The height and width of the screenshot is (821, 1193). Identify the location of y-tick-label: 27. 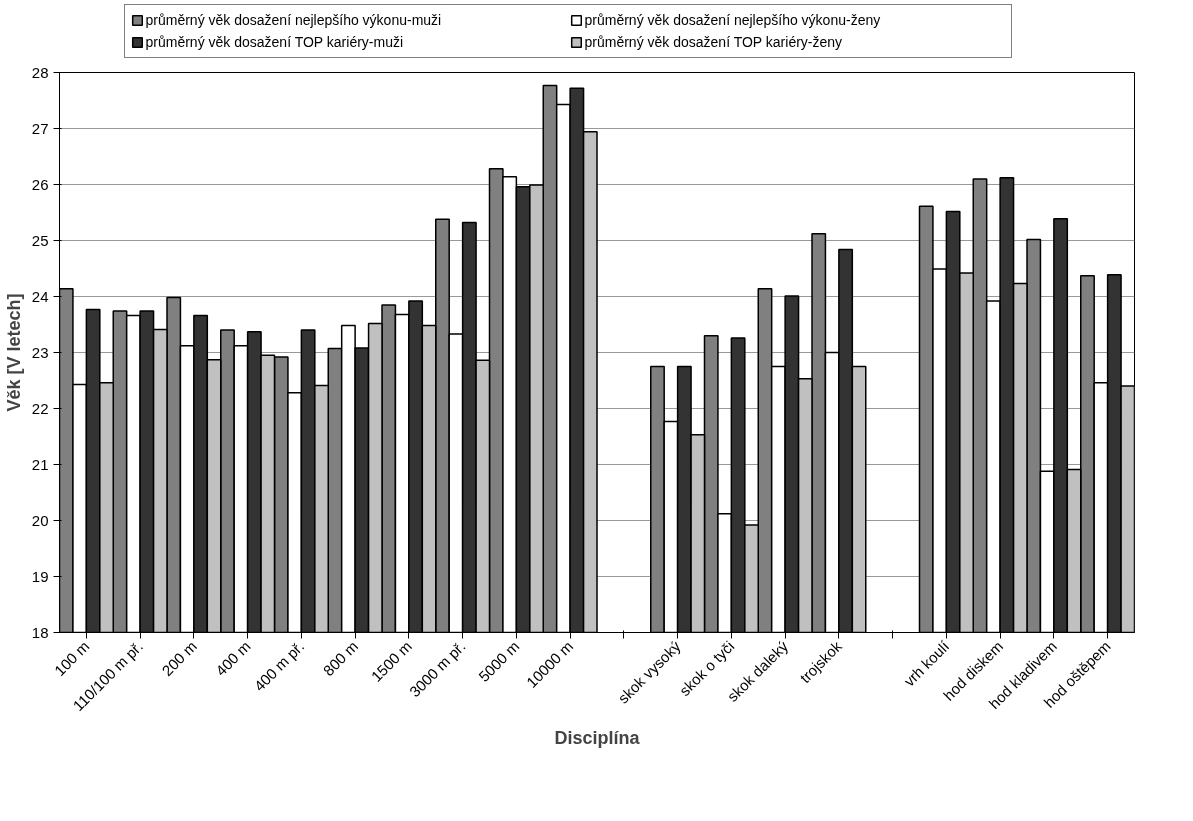
(40, 128).